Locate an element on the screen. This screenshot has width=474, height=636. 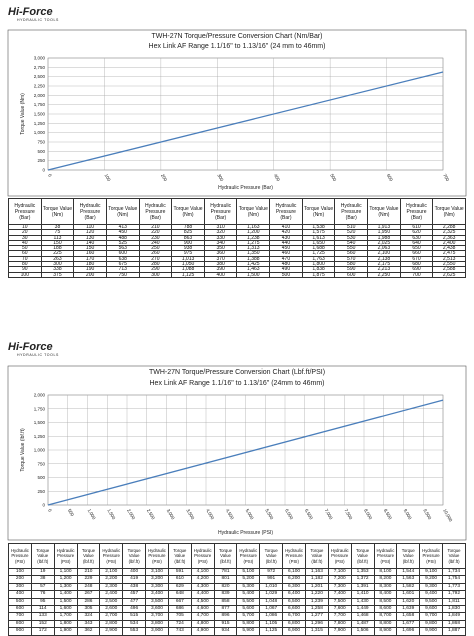
cell: 750 is located at coordinates (122, 274).